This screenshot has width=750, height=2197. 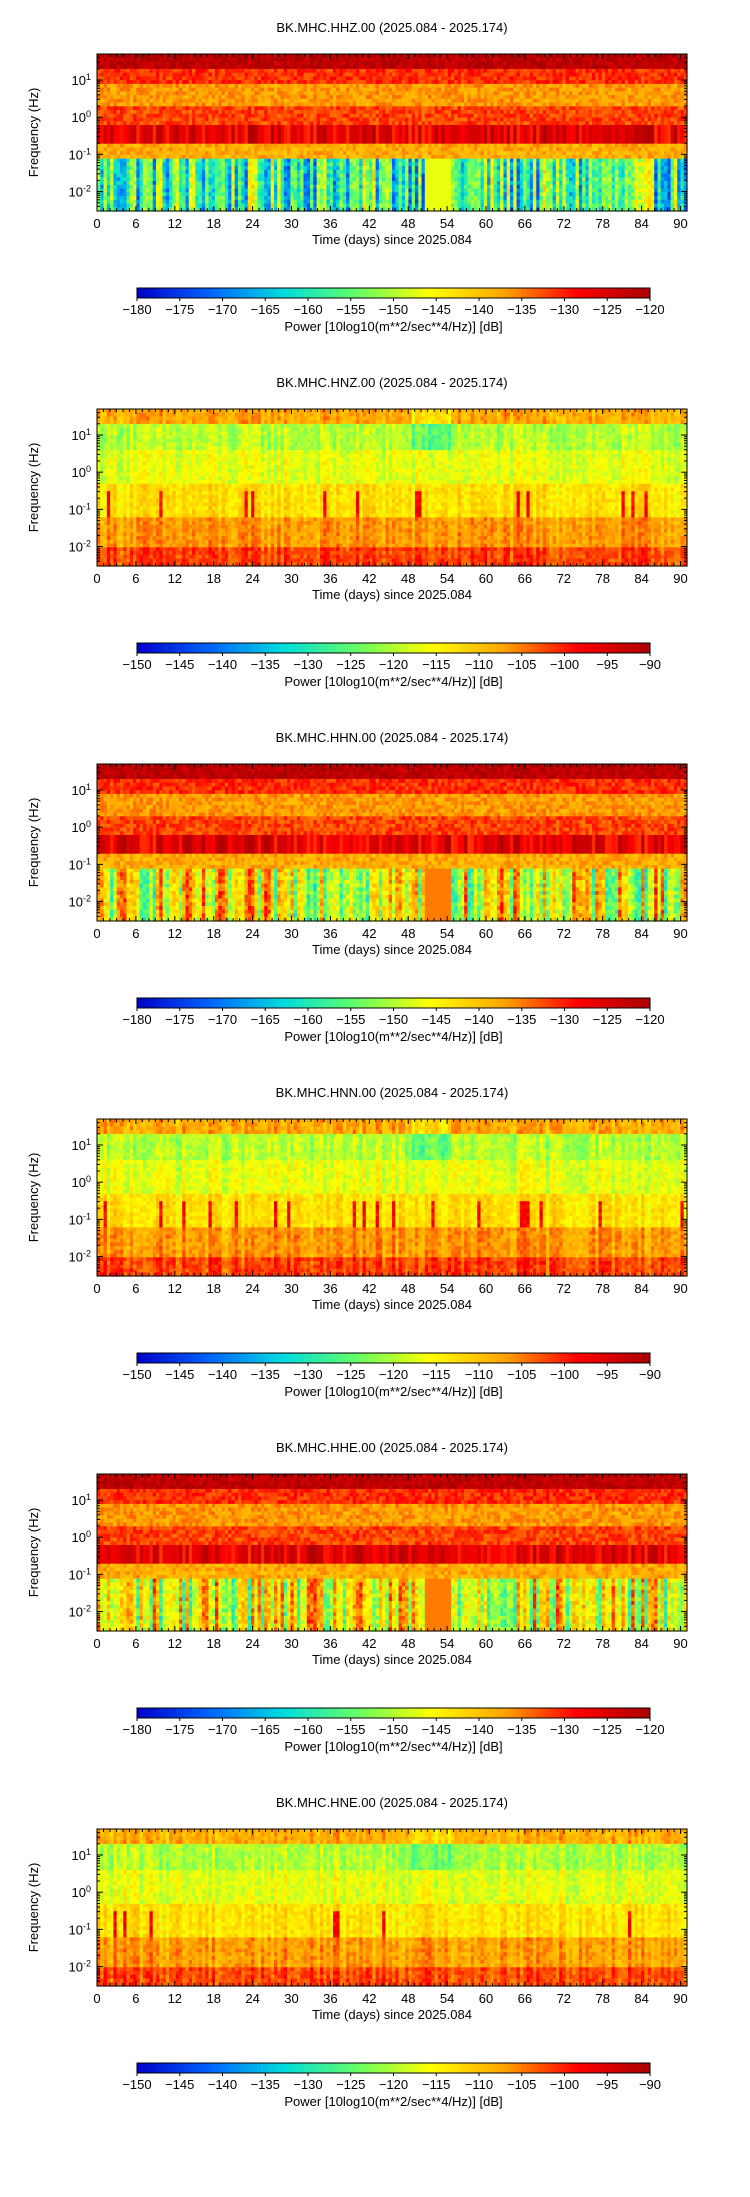 What do you see at coordinates (392, 133) in the screenshot?
I see `spectrogram-heatmap` at bounding box center [392, 133].